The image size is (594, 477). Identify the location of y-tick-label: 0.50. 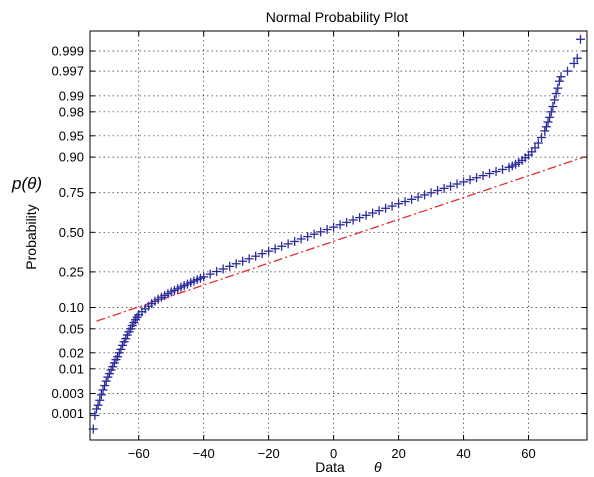
(71, 232).